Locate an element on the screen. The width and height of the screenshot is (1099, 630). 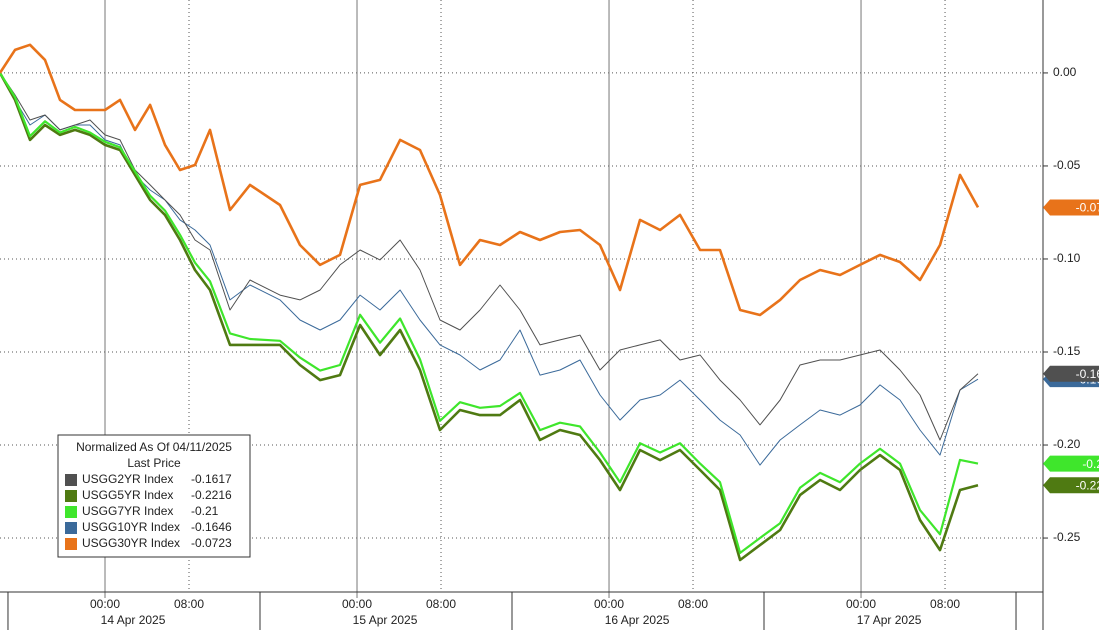
tag-label: -0.1617 is located at coordinates (1087, 374).